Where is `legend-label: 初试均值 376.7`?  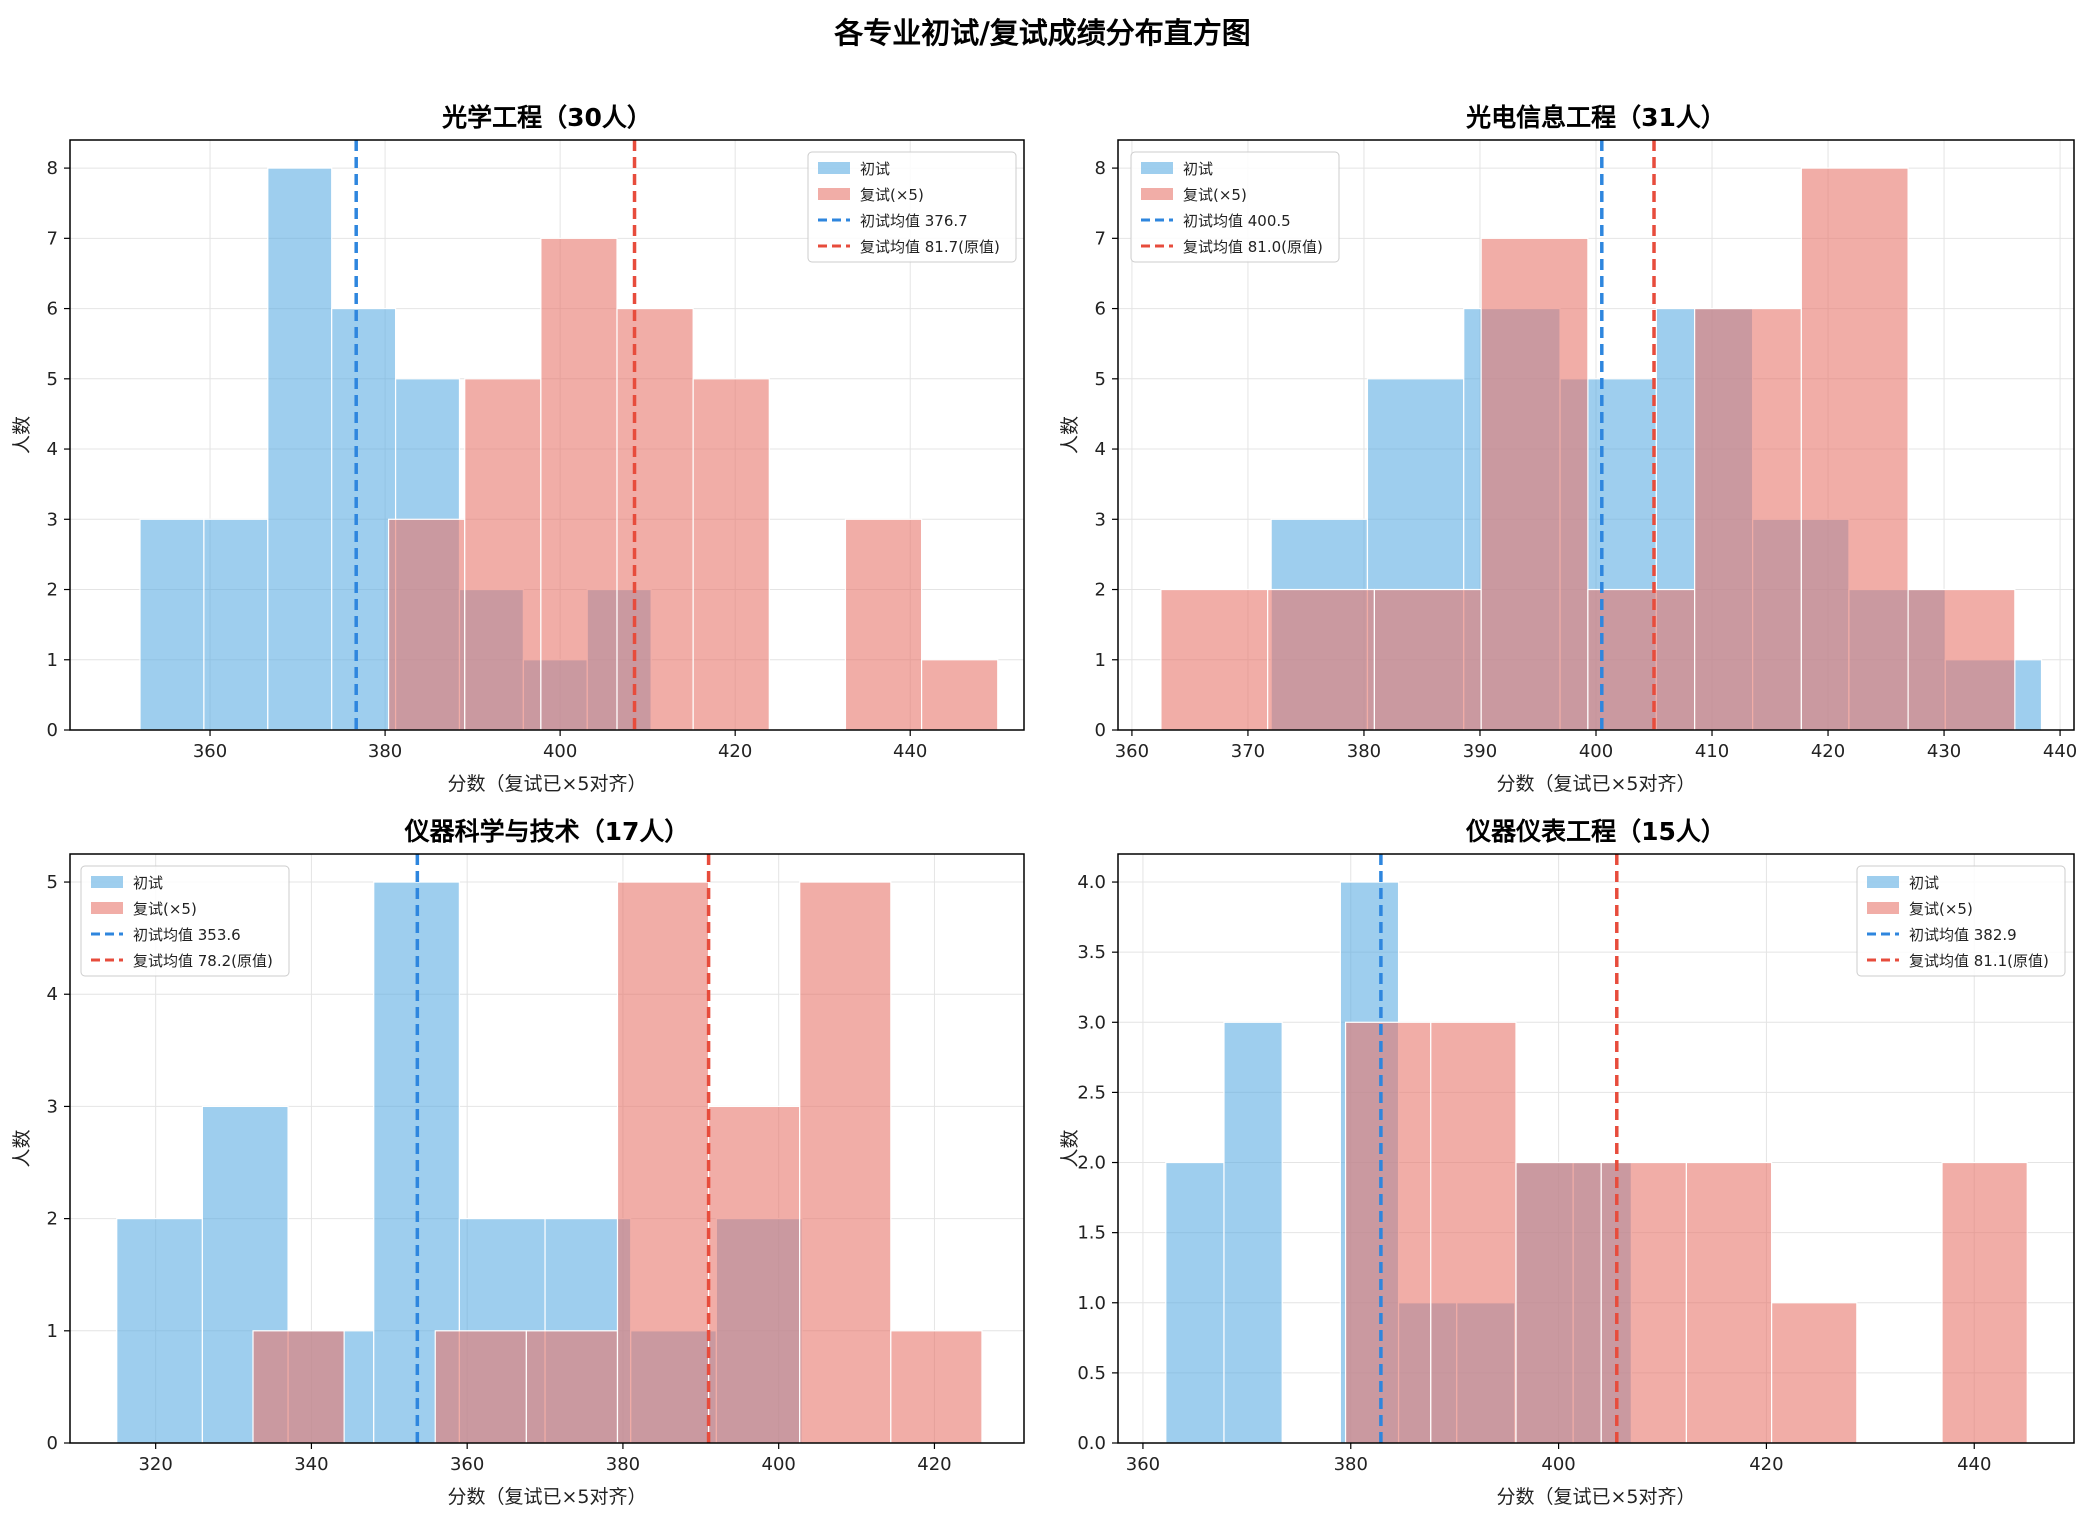 legend-label: 初试均值 376.7 is located at coordinates (914, 221).